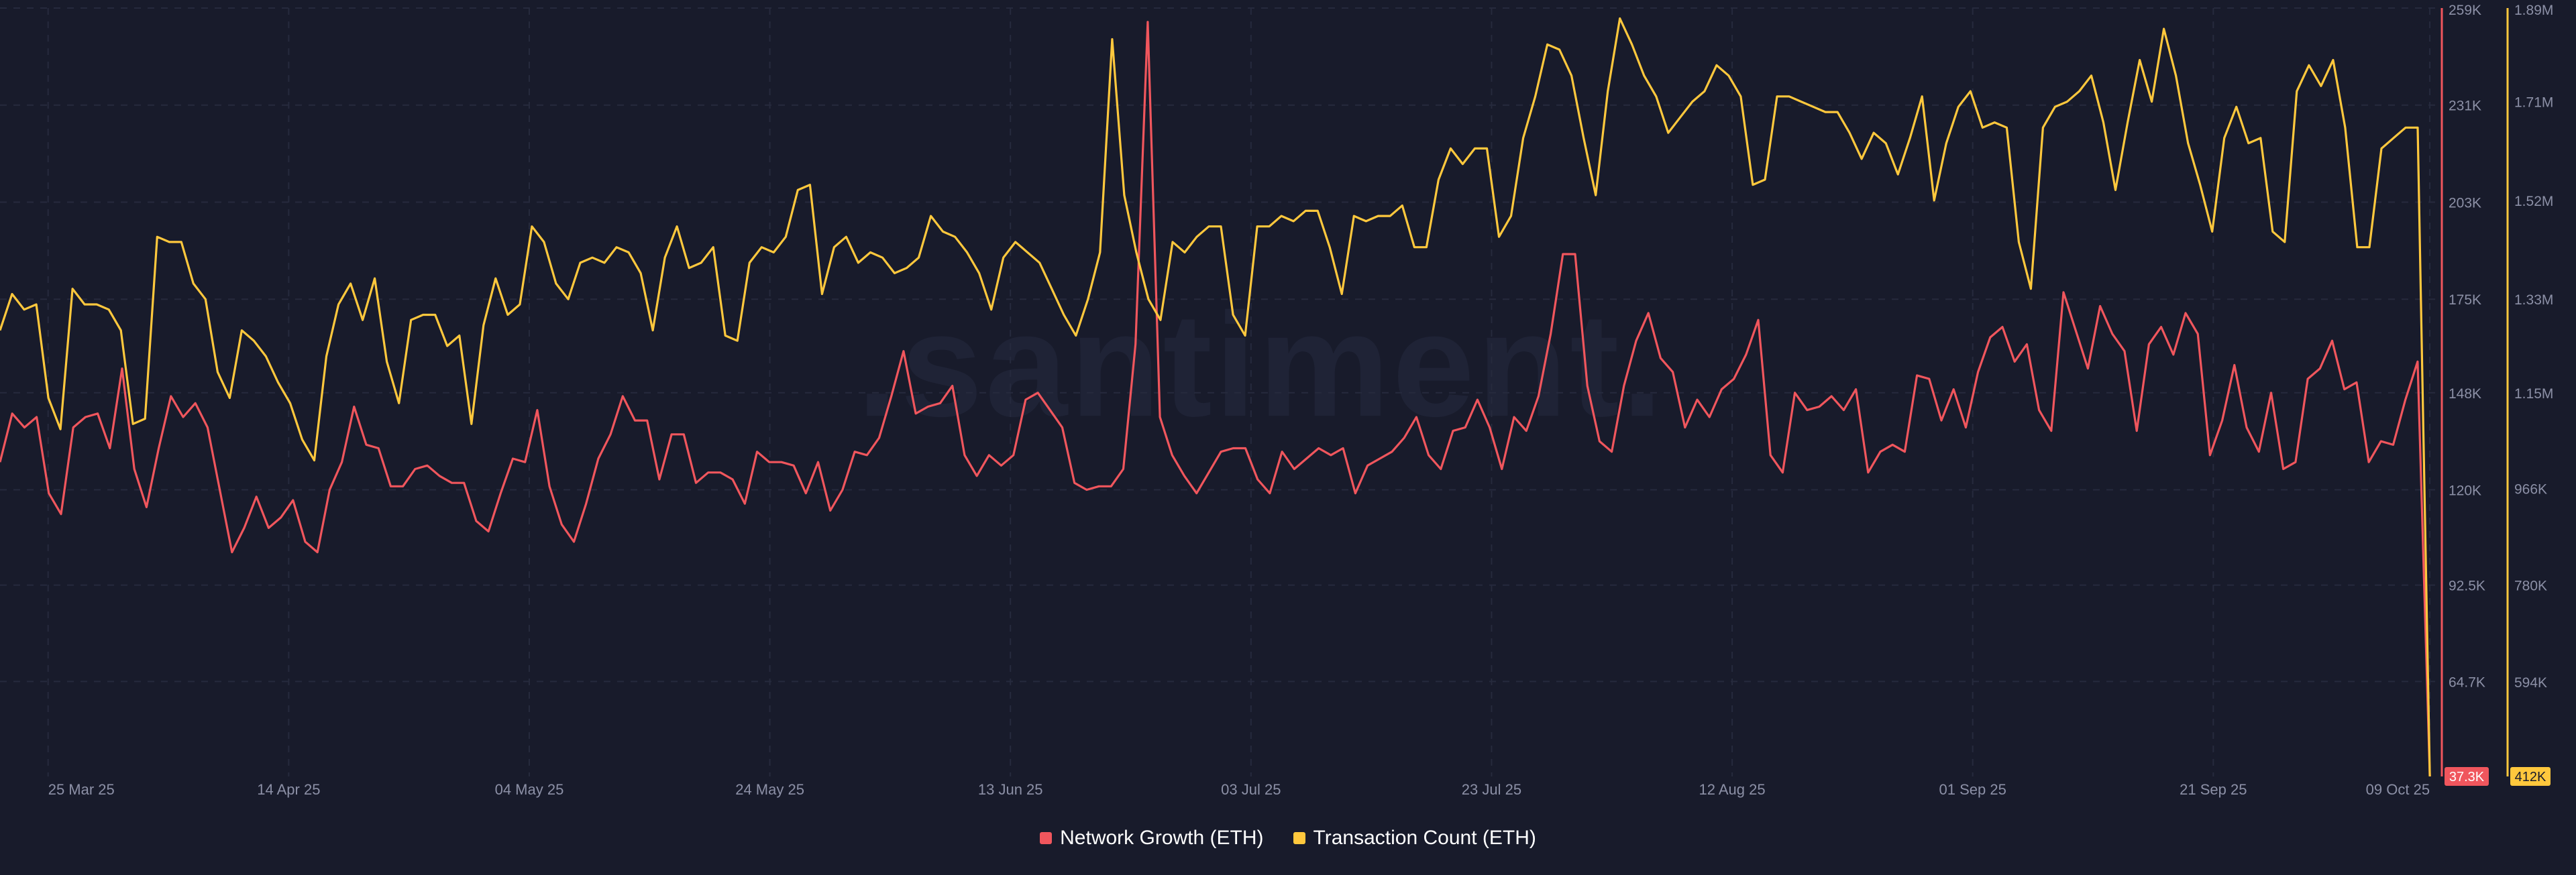  I want to click on last-value-label-transaction-count: 412K, so click(2530, 777).